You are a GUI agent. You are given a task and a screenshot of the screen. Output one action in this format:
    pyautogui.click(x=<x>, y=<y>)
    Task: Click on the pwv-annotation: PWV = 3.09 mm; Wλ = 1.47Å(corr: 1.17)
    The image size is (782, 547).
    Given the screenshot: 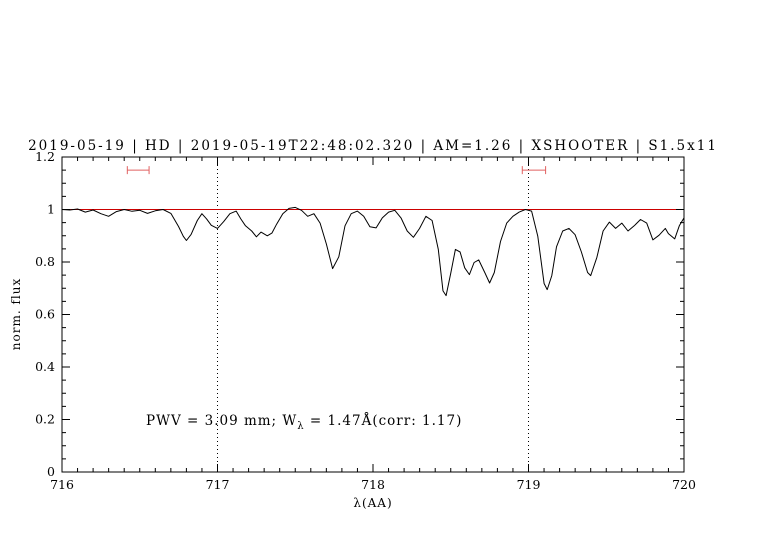 What is the action you would take?
    pyautogui.click(x=304, y=422)
    